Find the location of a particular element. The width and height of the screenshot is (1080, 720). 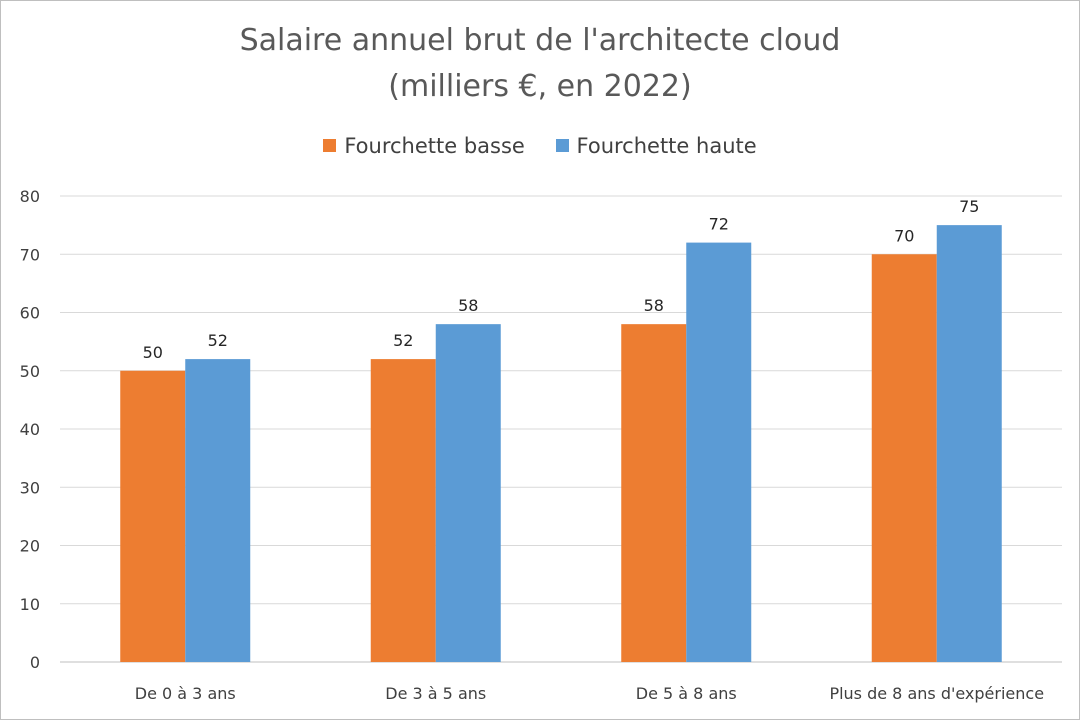

data-label: 75 is located at coordinates (969, 206).